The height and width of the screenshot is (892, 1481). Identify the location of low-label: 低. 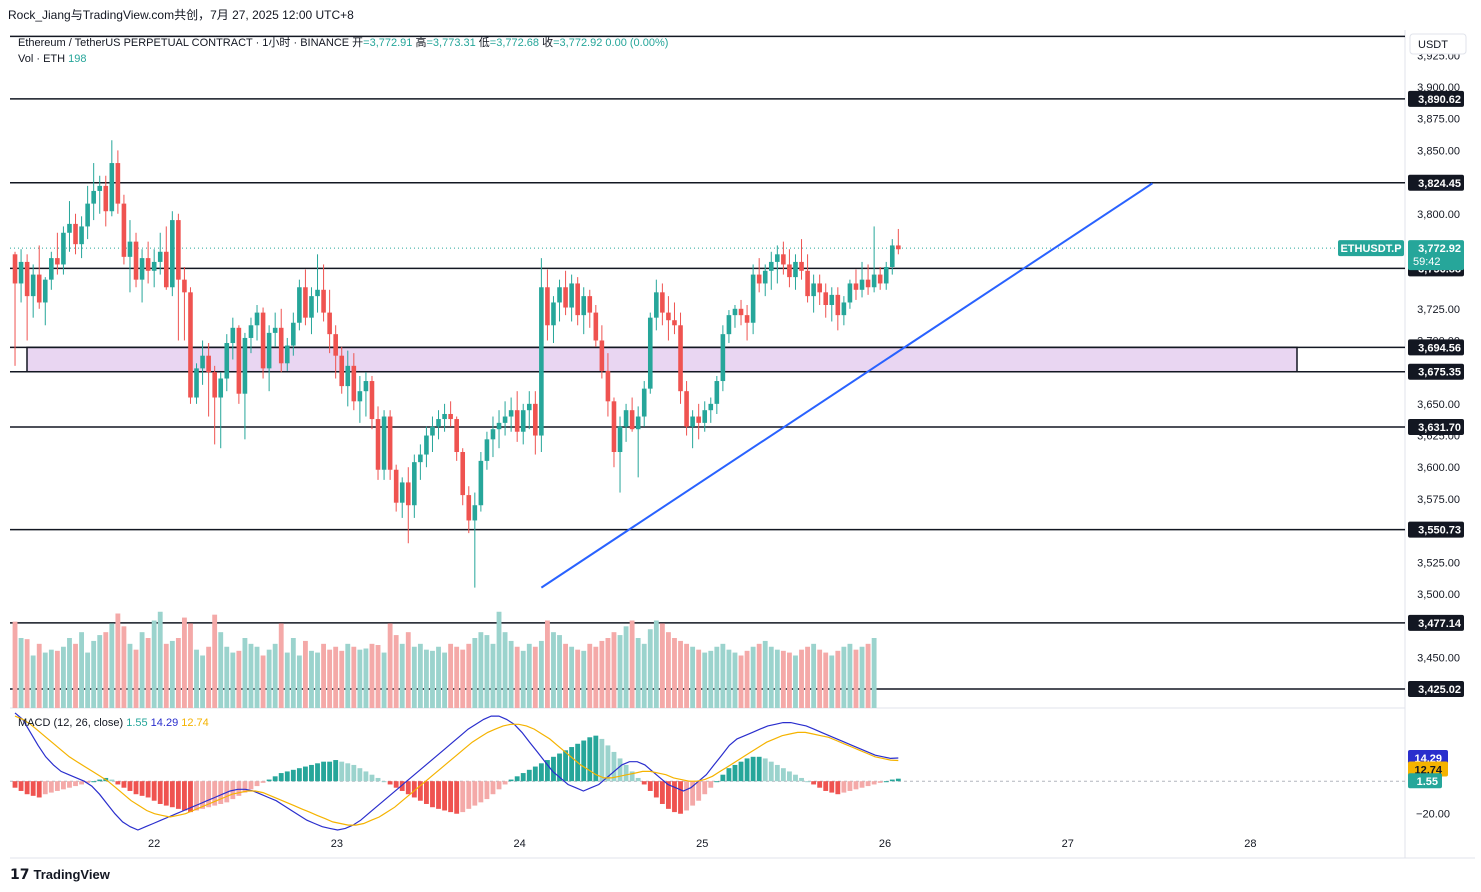
(484, 42).